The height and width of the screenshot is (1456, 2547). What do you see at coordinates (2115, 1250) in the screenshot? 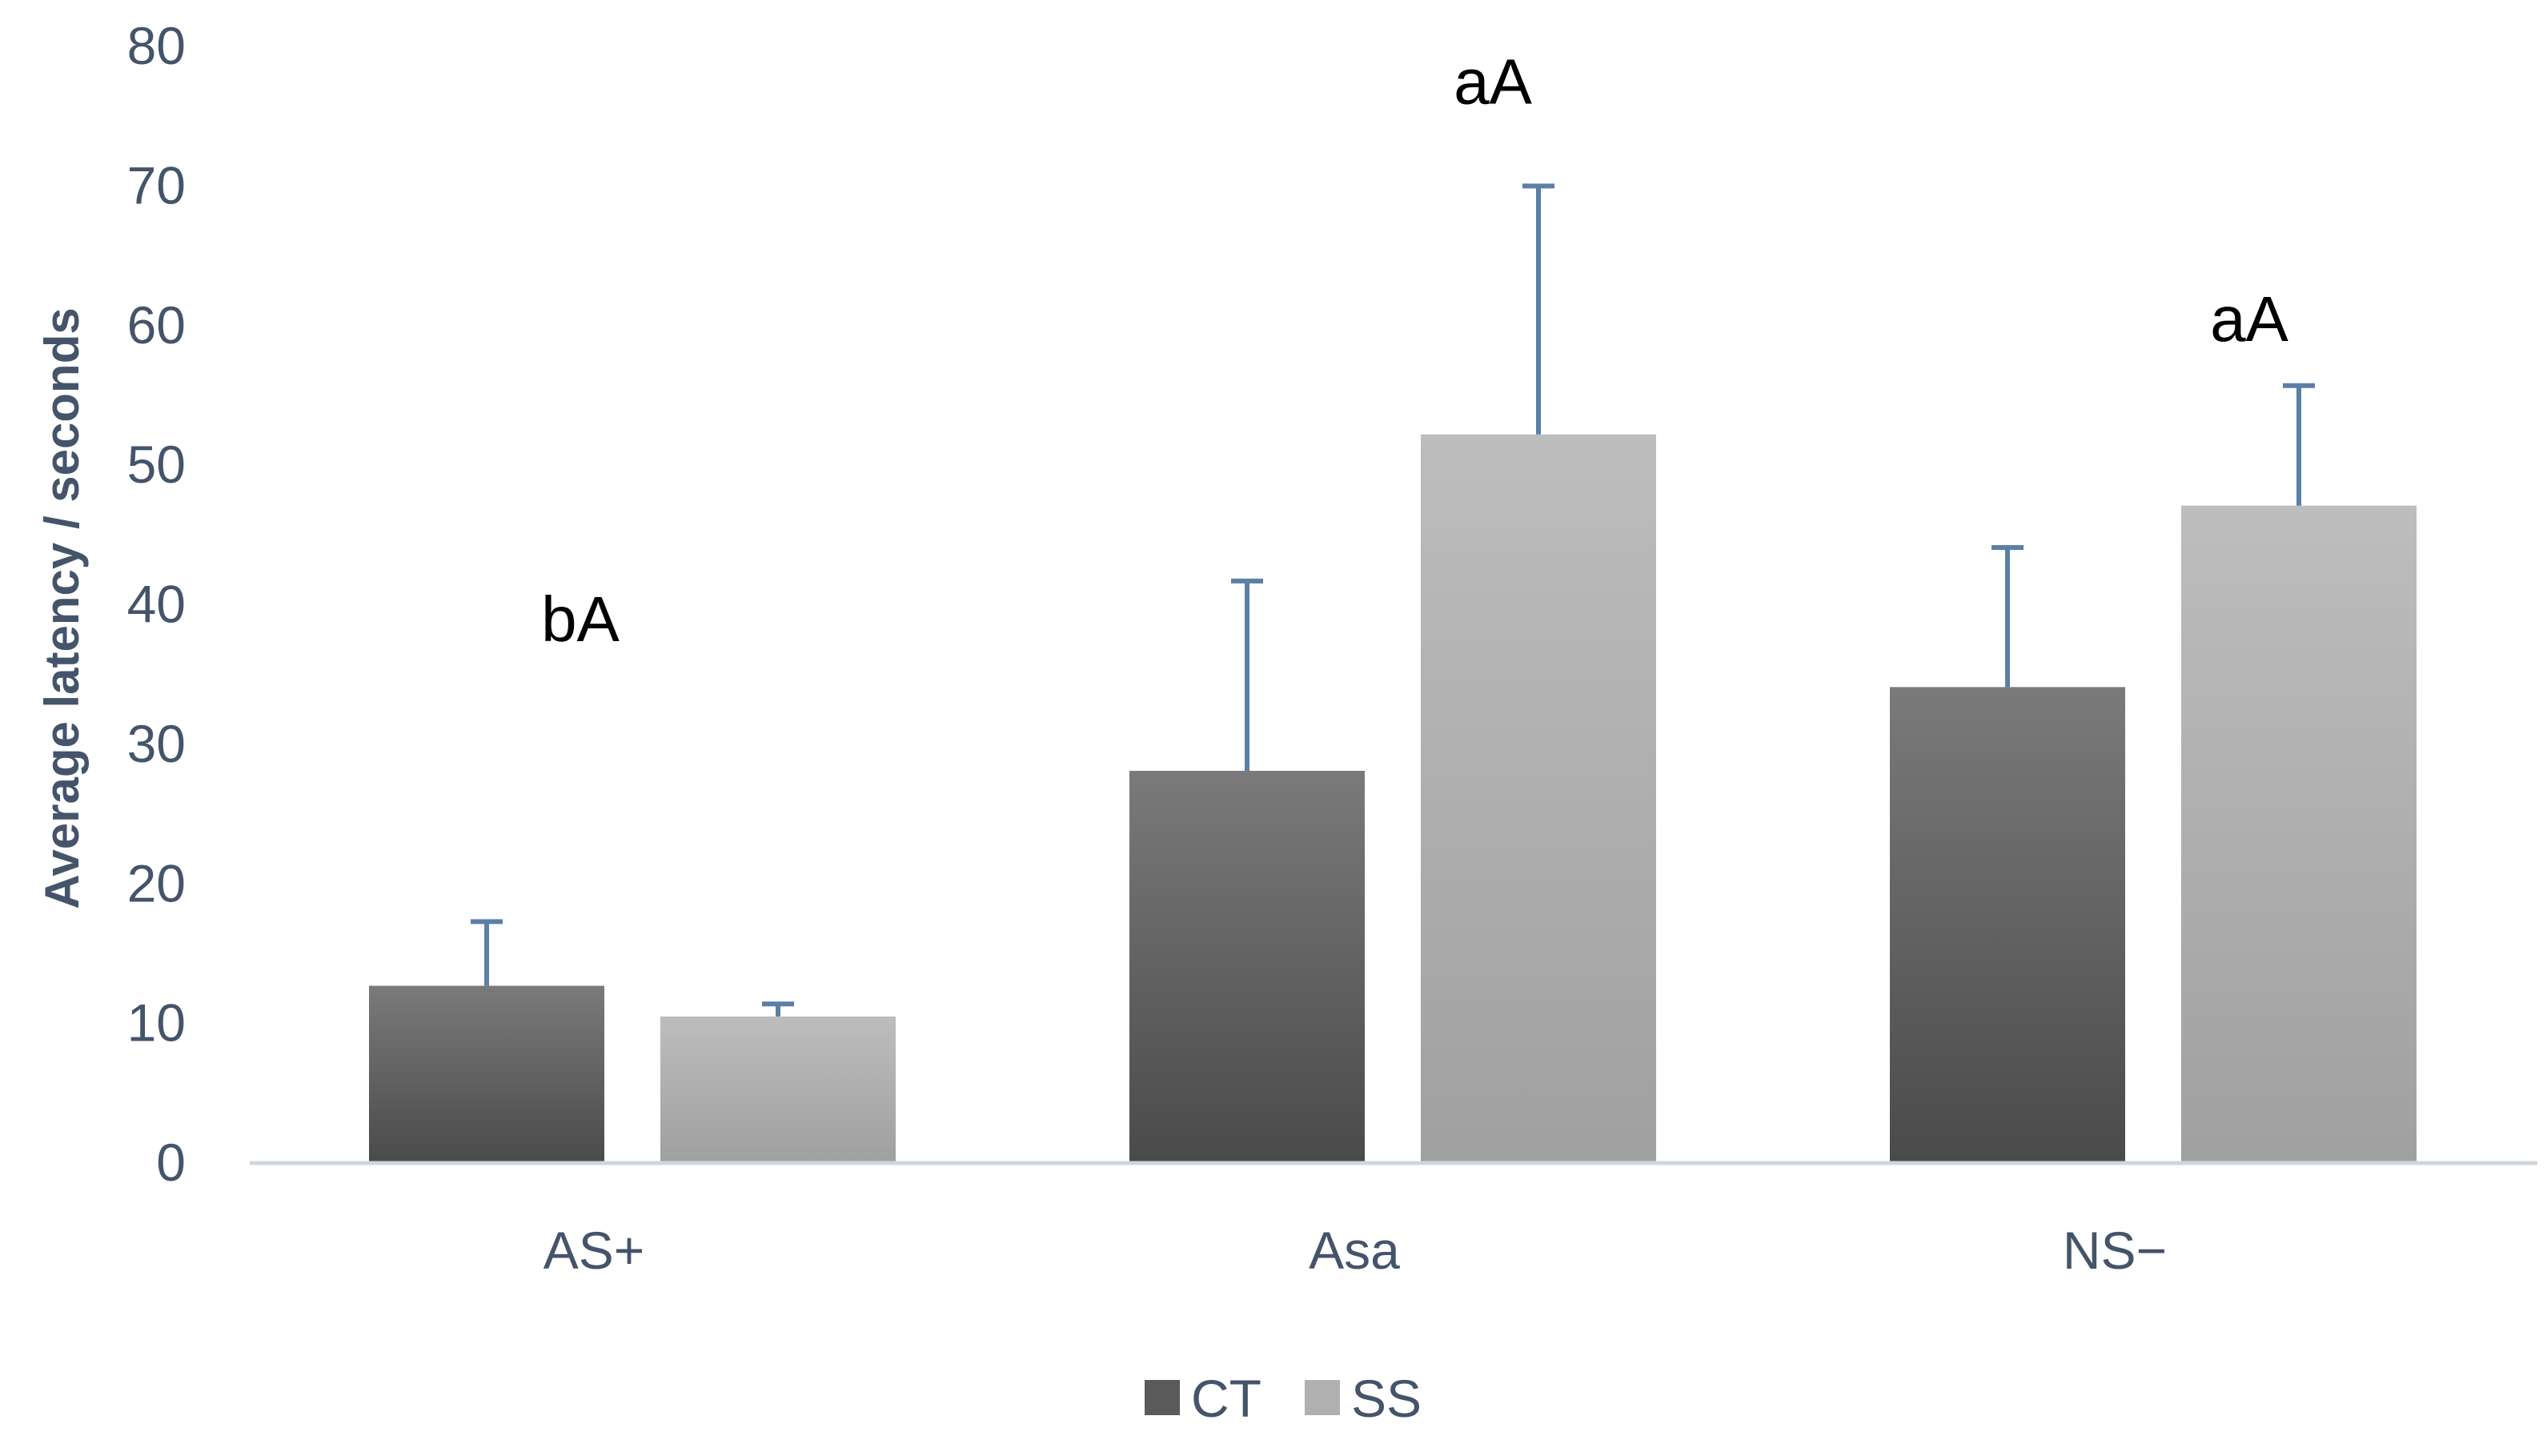
I see `x-tick-label: NS−` at bounding box center [2115, 1250].